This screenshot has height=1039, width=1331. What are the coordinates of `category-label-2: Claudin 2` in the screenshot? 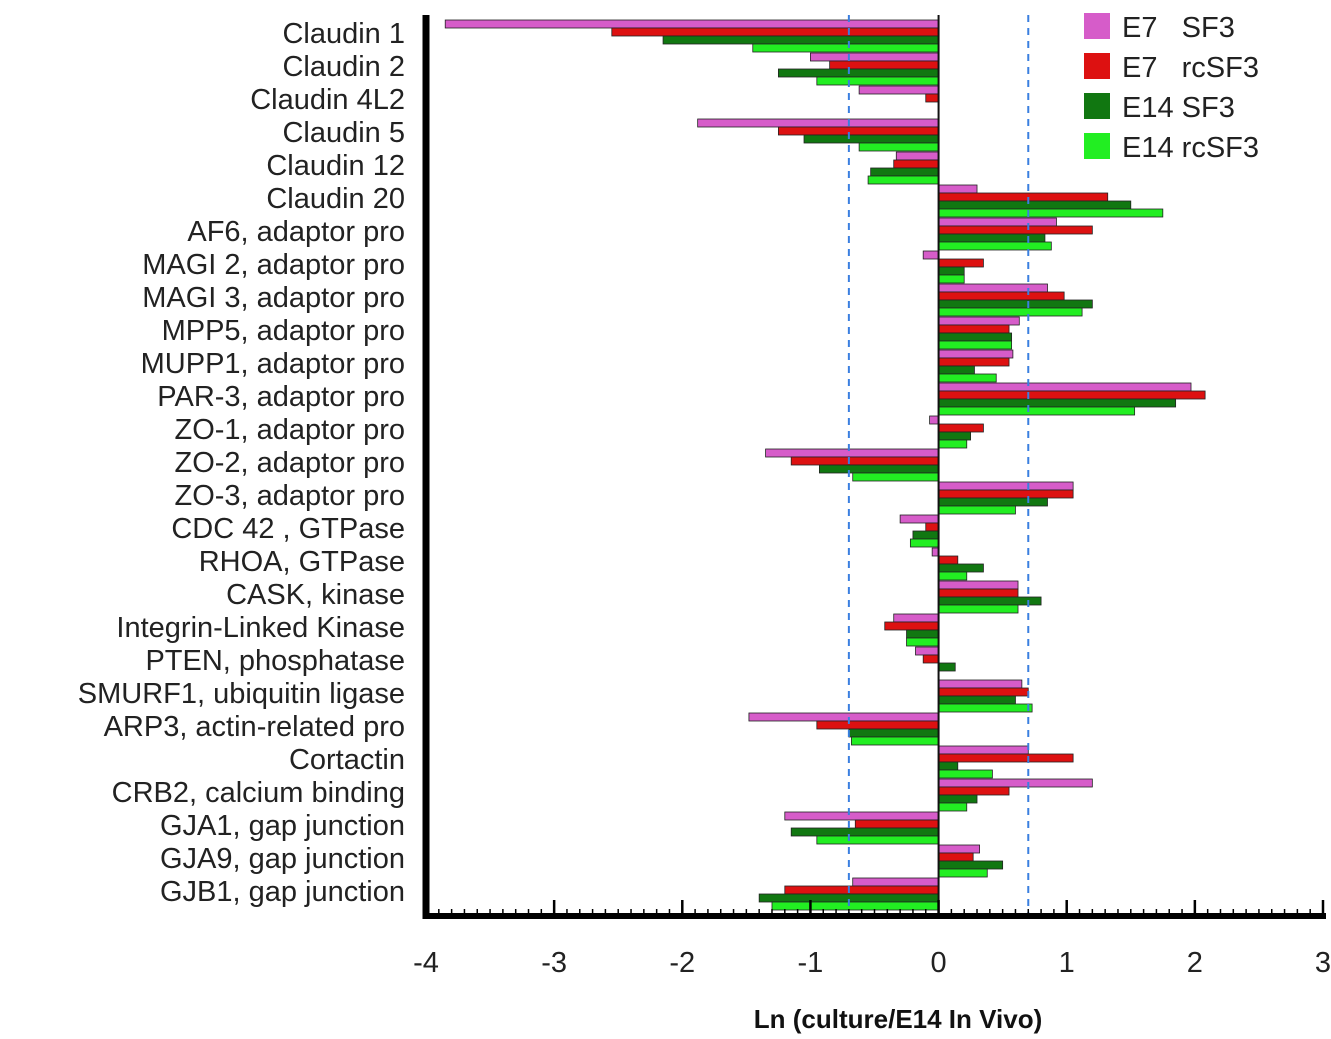 It's located at (343, 67).